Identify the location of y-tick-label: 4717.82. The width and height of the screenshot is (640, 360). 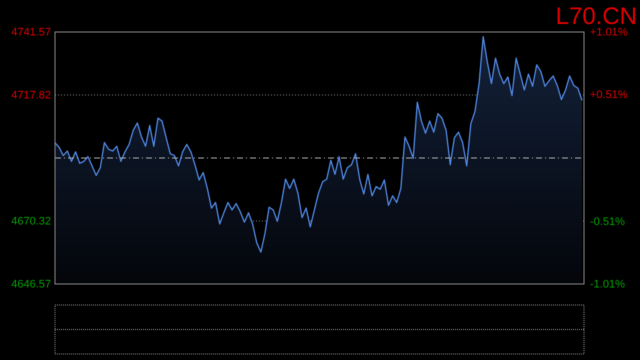
(31, 96).